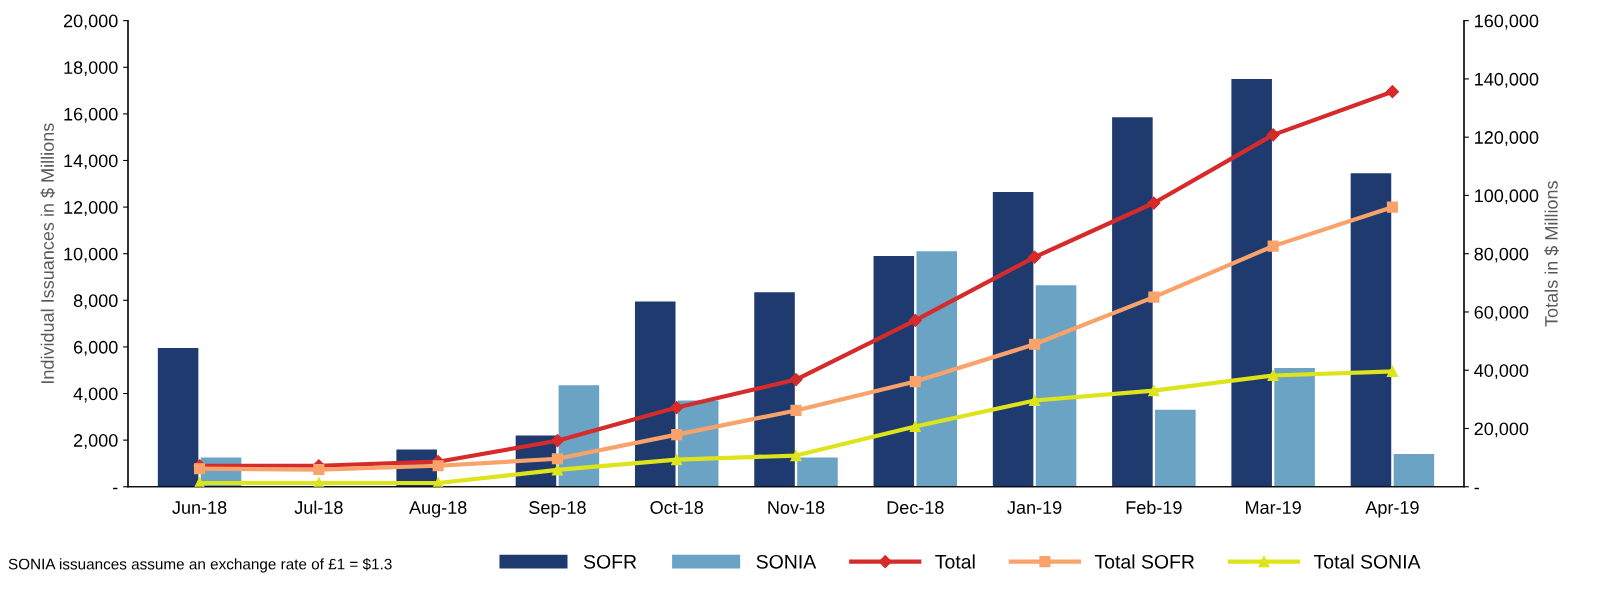 The height and width of the screenshot is (590, 1600). What do you see at coordinates (91, 208) in the screenshot?
I see `y-tick-label: 12,000` at bounding box center [91, 208].